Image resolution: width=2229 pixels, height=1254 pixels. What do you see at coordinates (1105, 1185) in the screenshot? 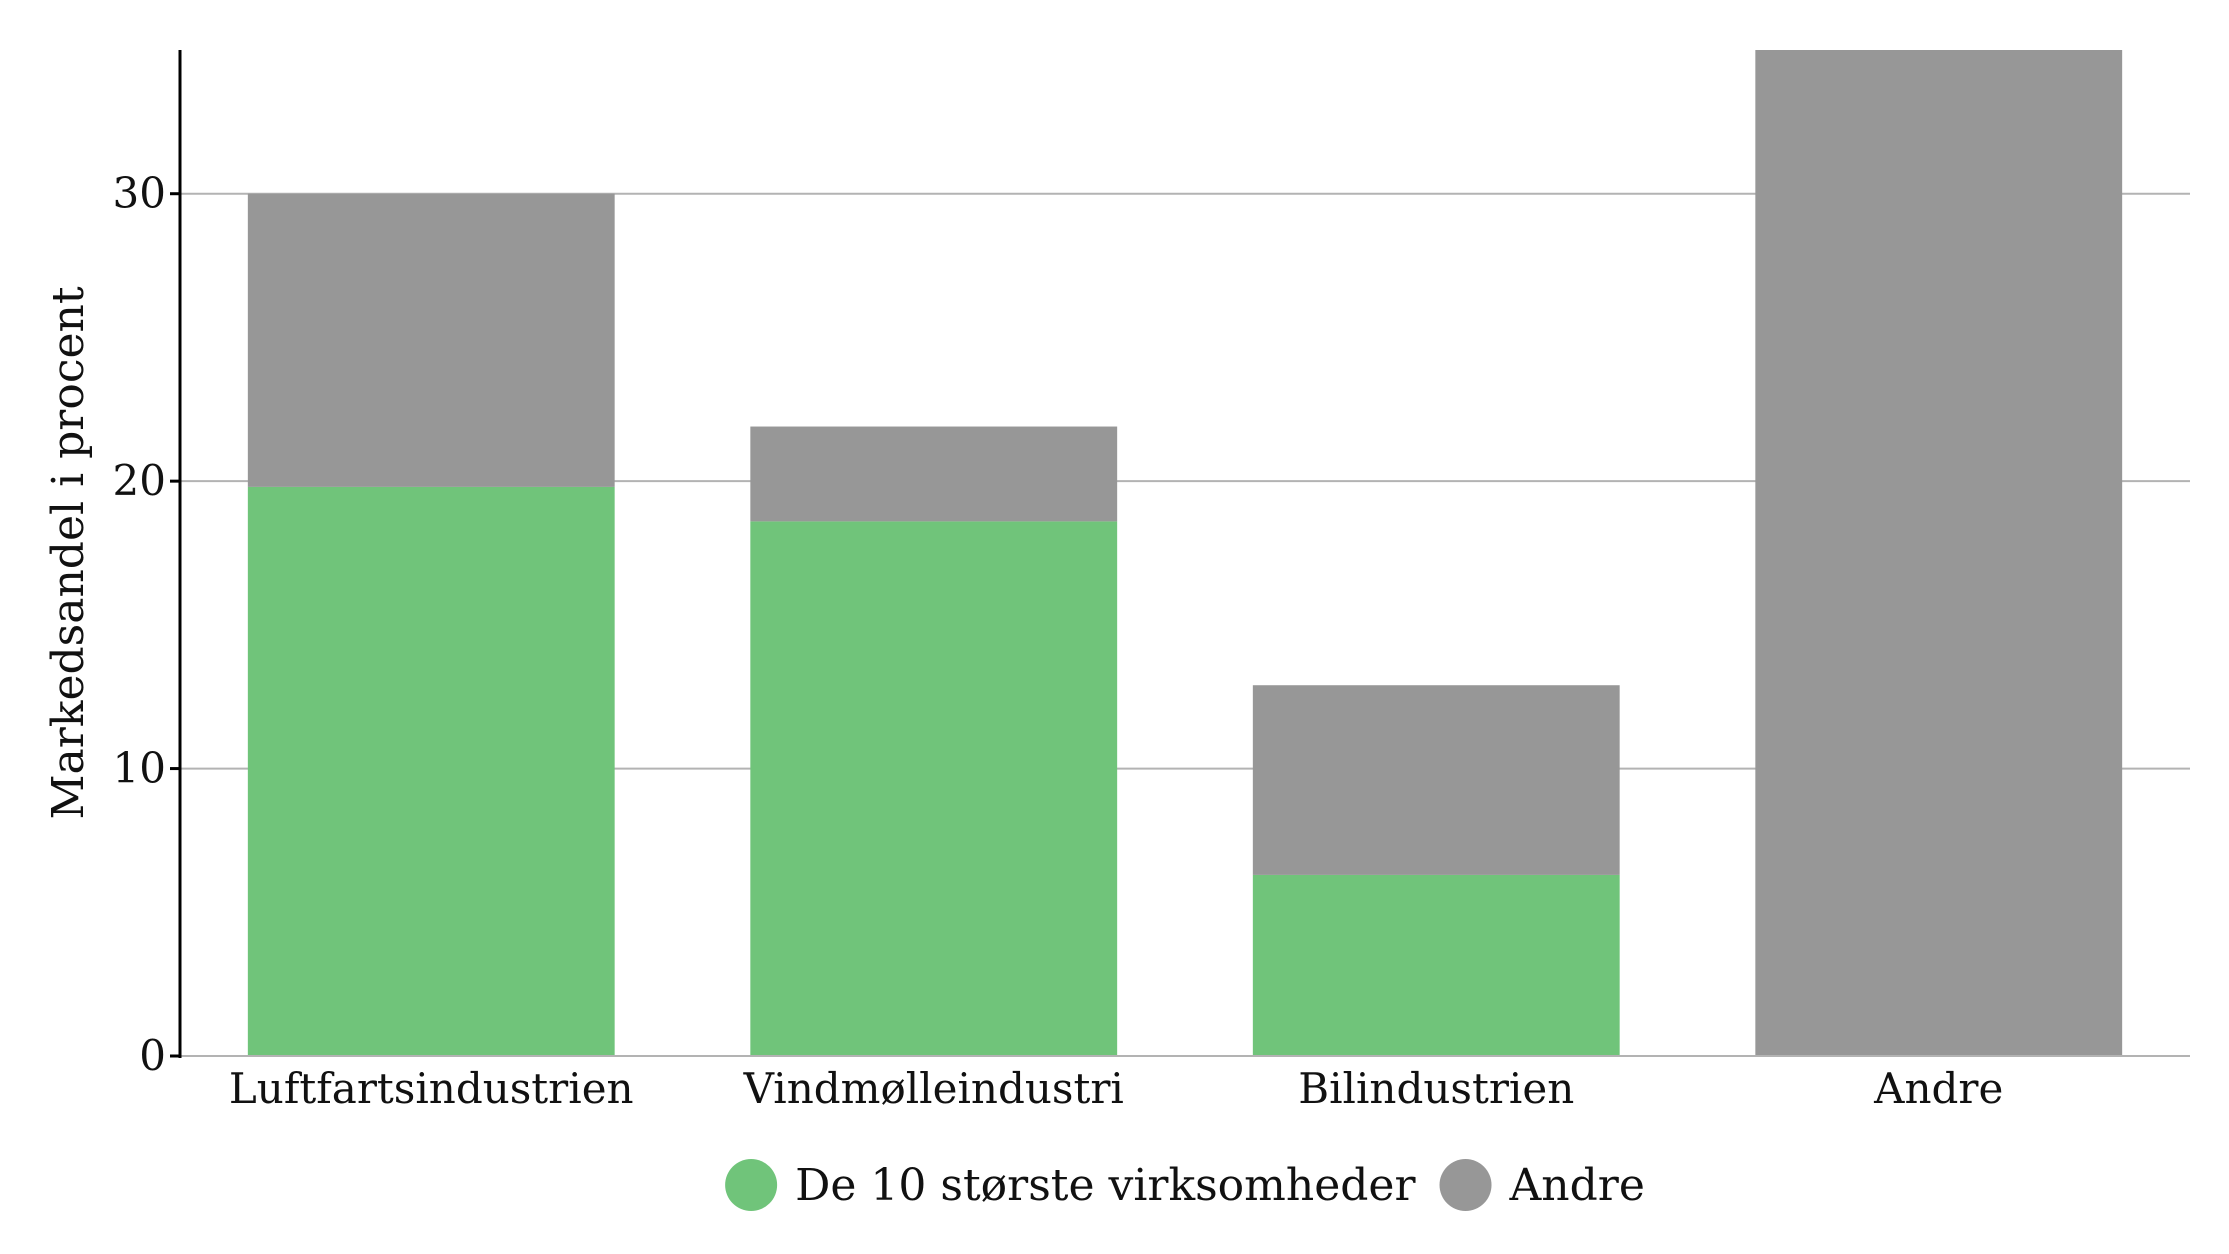
I see `legend-label: De 10 største virksomheder` at bounding box center [1105, 1185].